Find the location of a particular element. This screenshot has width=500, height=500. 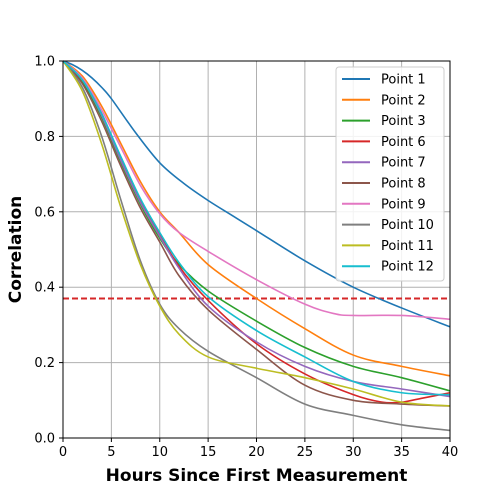

x-tick-label: 35 is located at coordinates (401, 452).